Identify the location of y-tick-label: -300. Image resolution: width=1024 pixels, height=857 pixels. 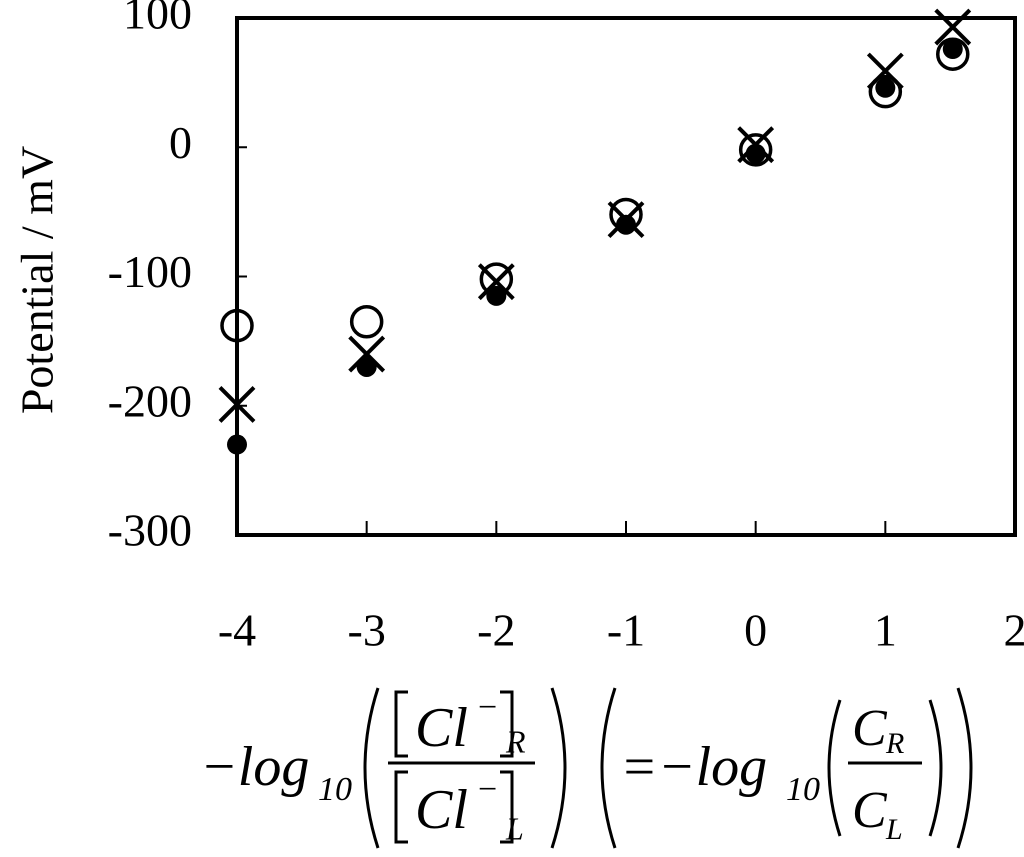
(150, 530).